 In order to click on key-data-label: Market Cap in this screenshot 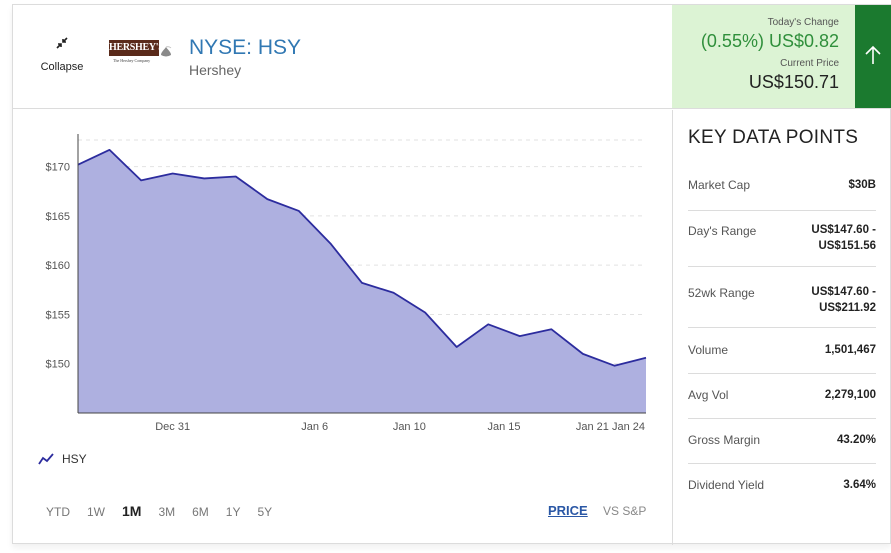, I will do `click(719, 185)`.